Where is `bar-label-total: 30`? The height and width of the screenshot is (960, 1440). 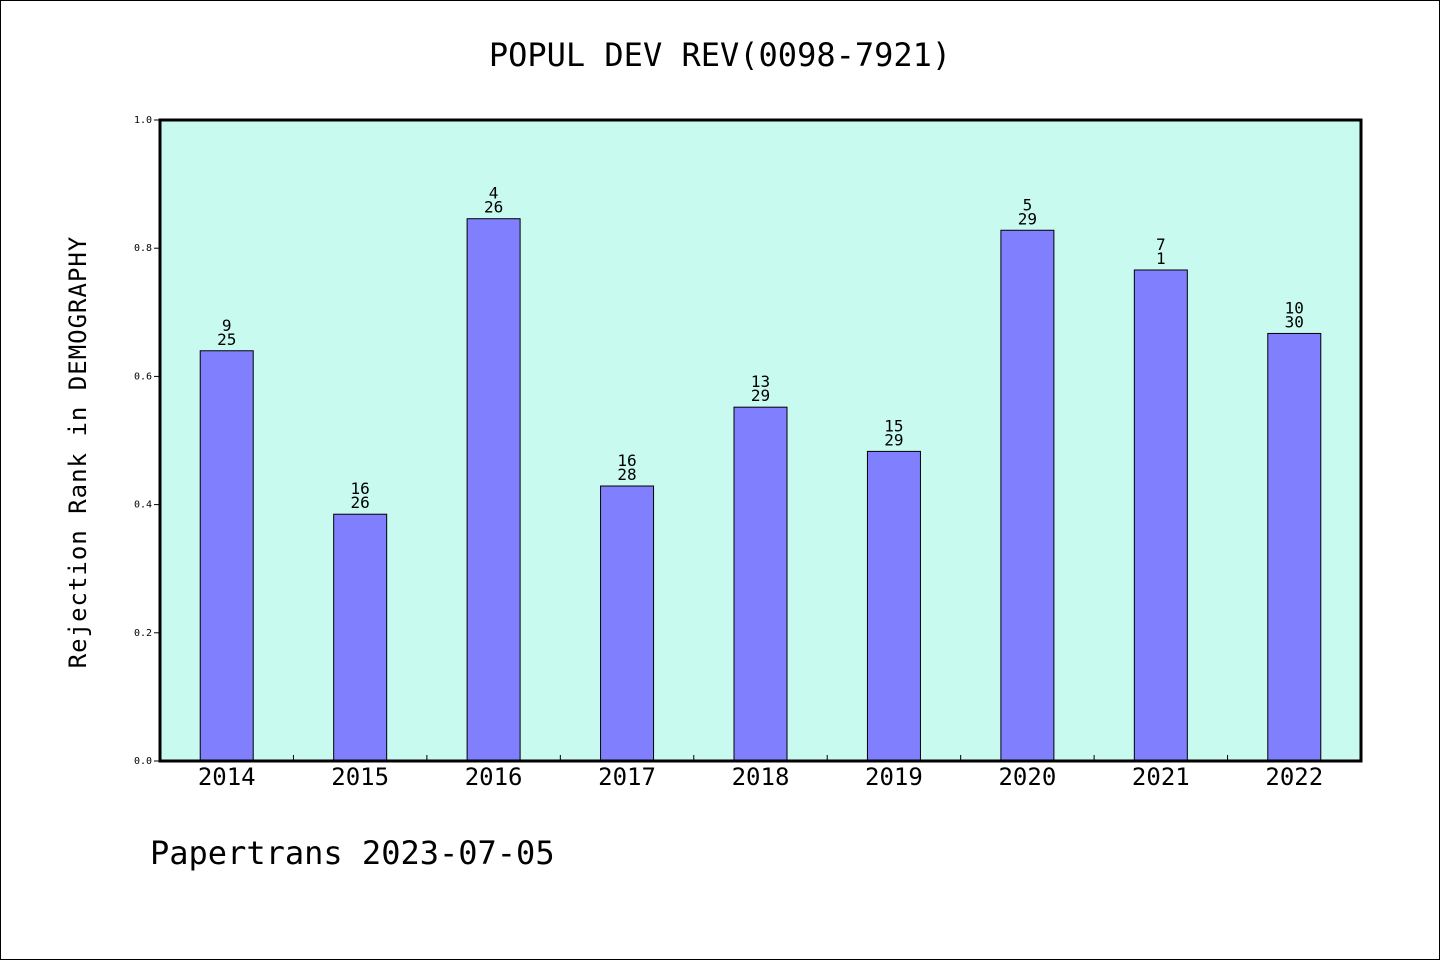 bar-label-total: 30 is located at coordinates (1294, 321).